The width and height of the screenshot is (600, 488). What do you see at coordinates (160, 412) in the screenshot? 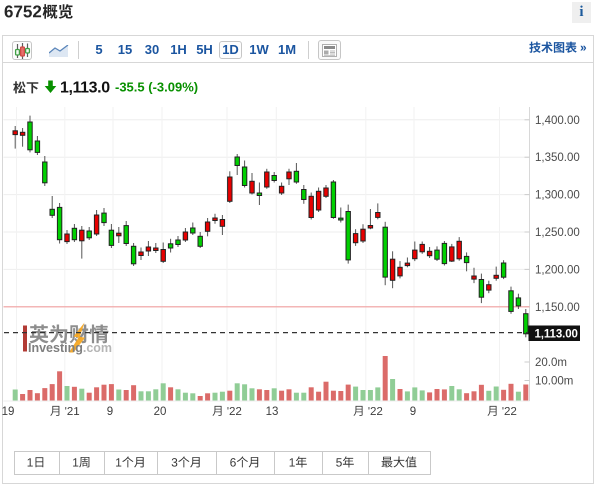
I see `svg-text: 20` at bounding box center [160, 412].